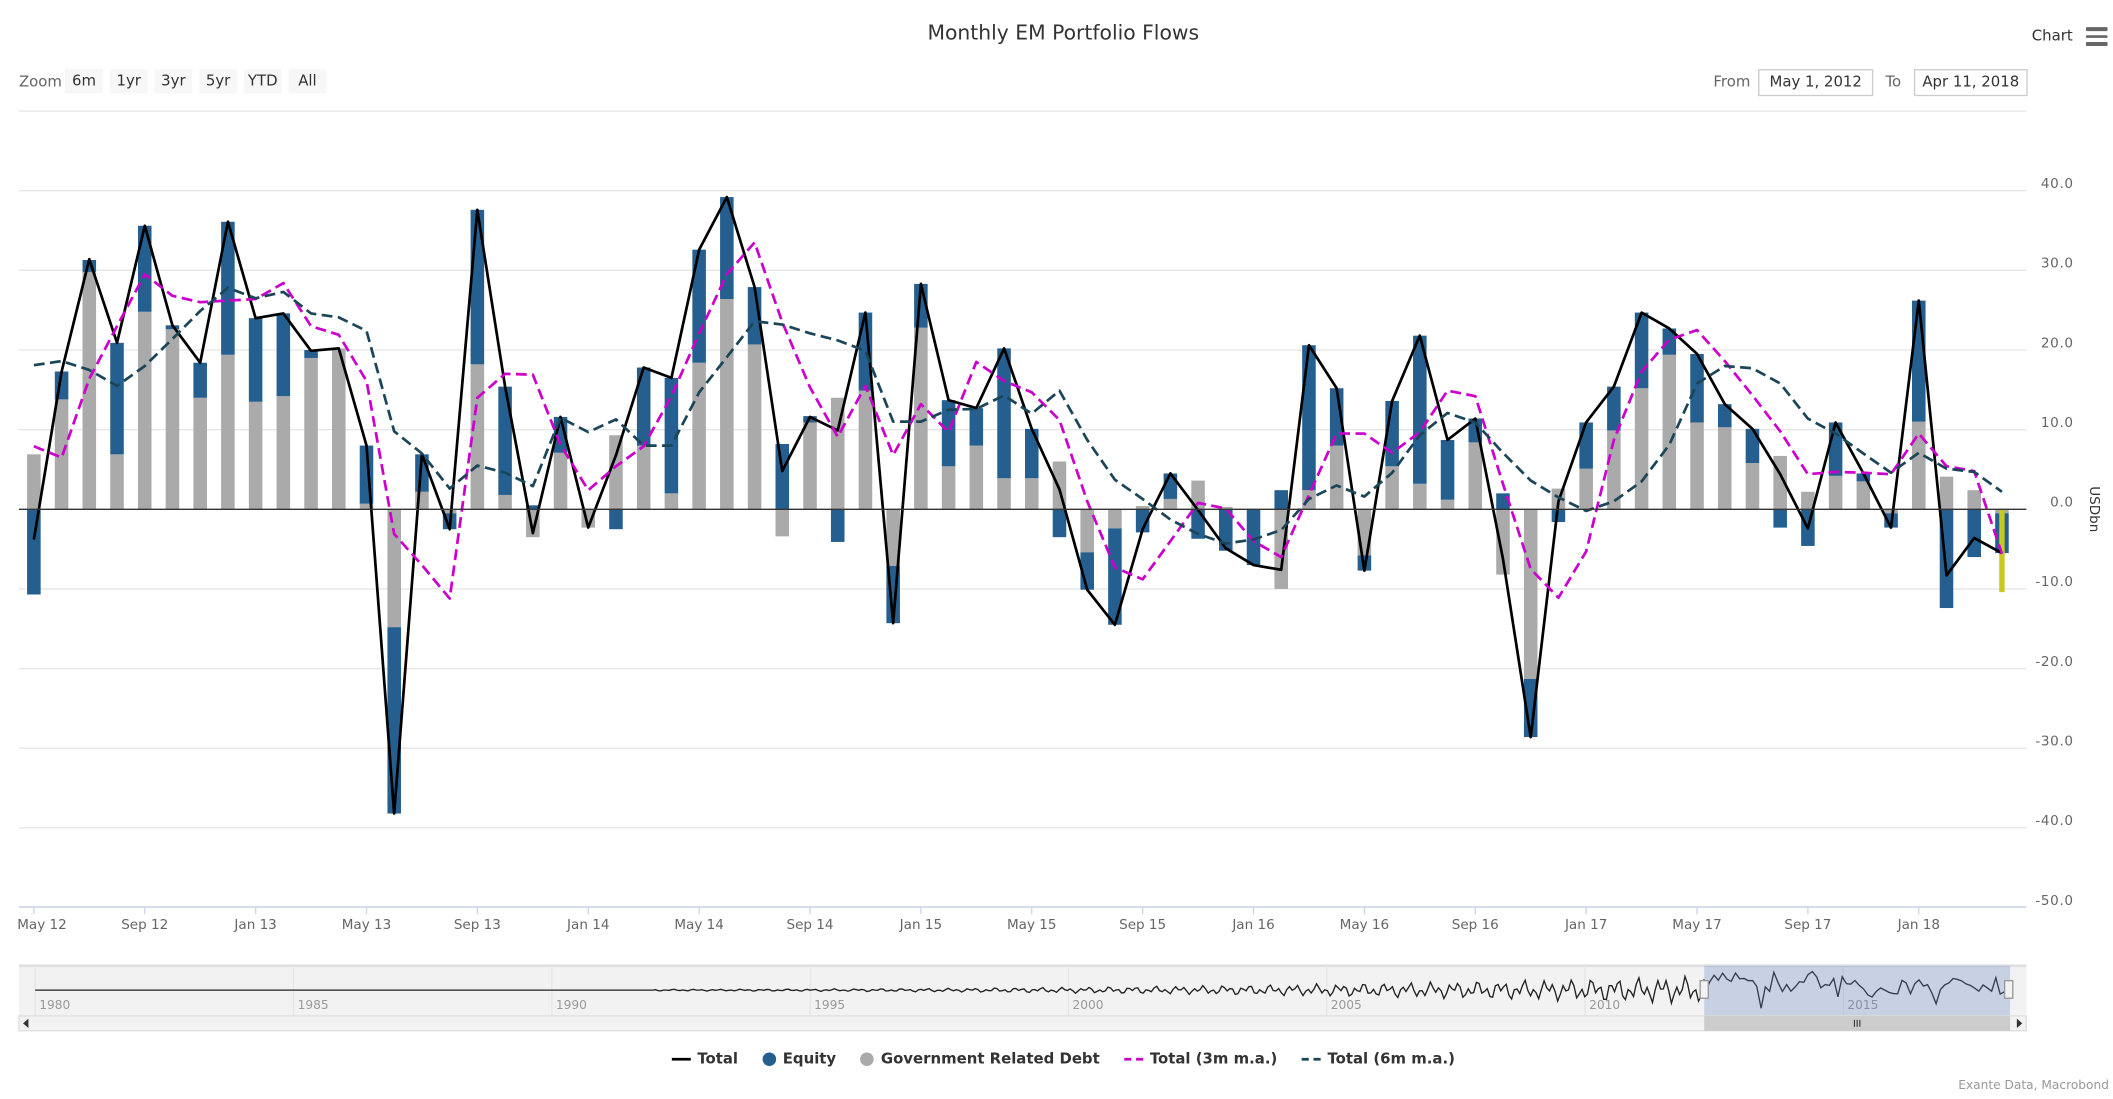 This screenshot has height=1099, width=2113. I want to click on scroll-right-arrow-icon, so click(2019, 1023).